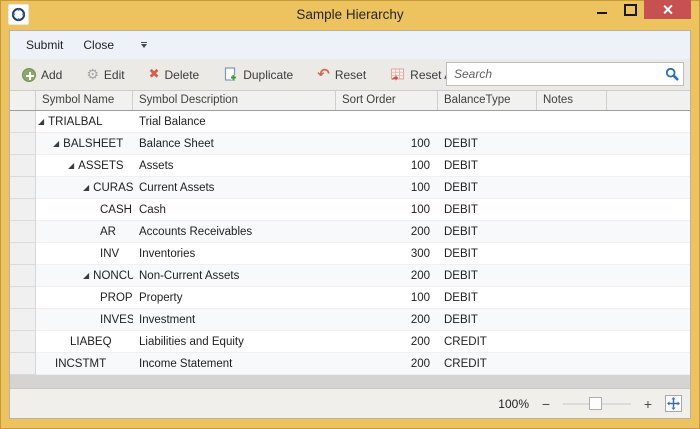 This screenshot has width=700, height=429. Describe the element at coordinates (673, 403) in the screenshot. I see `fit-to-window-button` at that location.